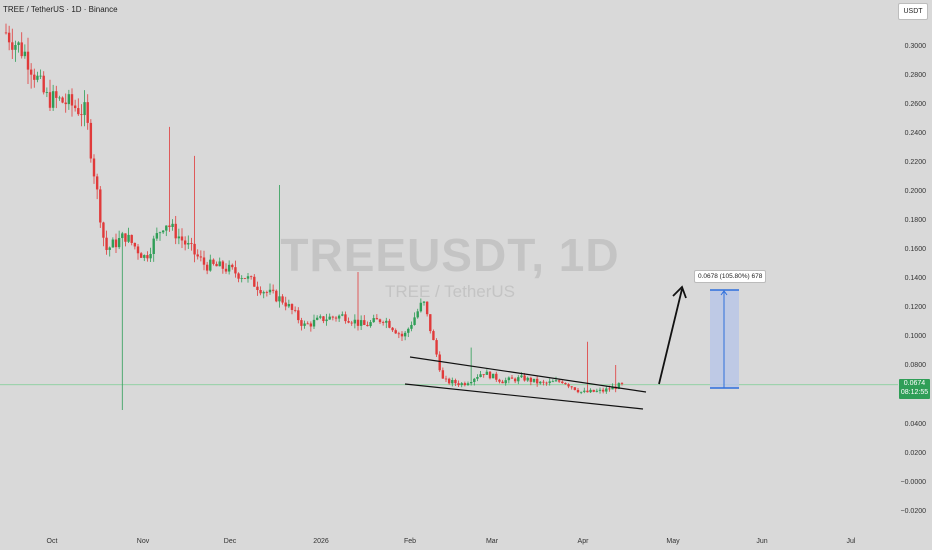 Image resolution: width=932 pixels, height=550 pixels. What do you see at coordinates (914, 389) in the screenshot?
I see `current-price-badge: 0.0674 08:12:55` at bounding box center [914, 389].